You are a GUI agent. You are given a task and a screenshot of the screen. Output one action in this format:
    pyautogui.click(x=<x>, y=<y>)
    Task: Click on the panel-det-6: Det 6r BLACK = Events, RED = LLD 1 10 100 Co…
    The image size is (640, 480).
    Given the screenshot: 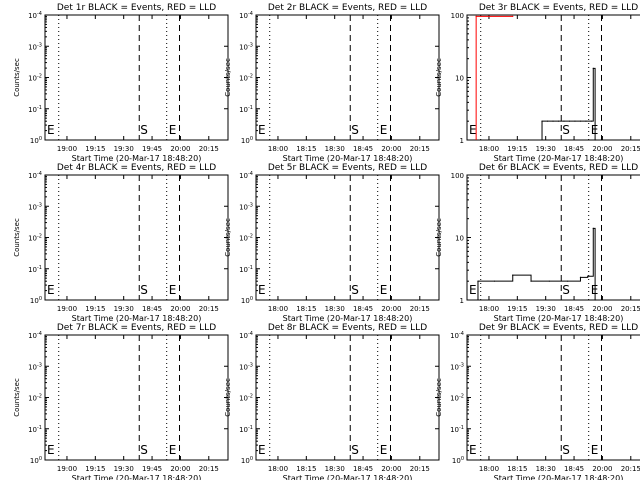 What is the action you would take?
    pyautogui.click(x=537, y=243)
    